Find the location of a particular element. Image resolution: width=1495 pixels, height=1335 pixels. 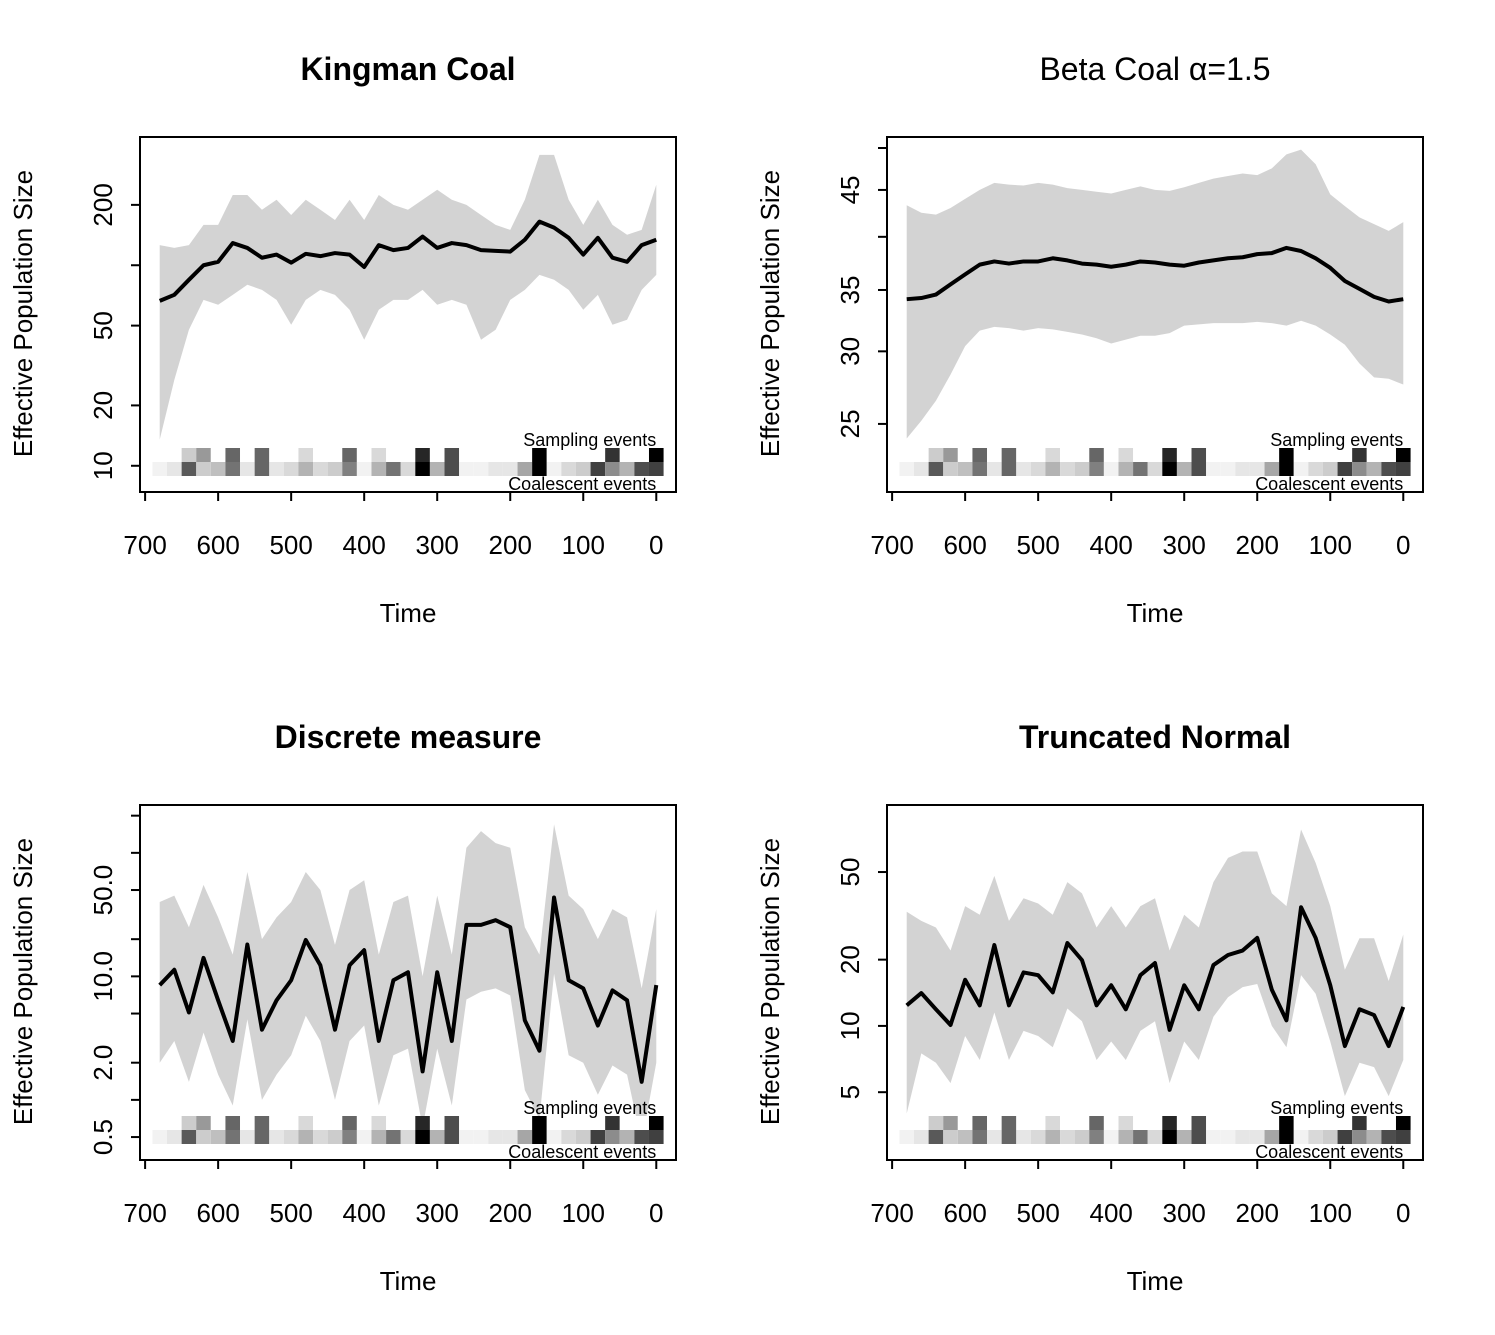

chart-title: Kingman Coal is located at coordinates (407, 69).